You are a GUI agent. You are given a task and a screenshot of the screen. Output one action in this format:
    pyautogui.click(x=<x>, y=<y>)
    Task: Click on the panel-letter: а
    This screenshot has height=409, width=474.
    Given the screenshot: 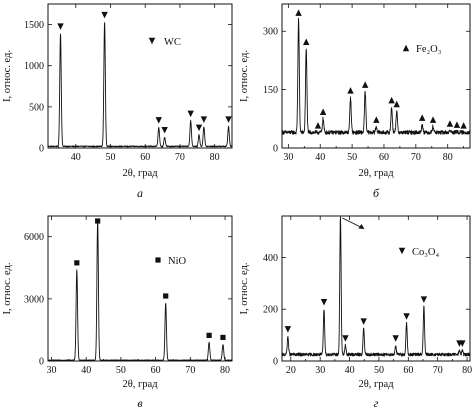 What is the action you would take?
    pyautogui.click(x=140, y=193)
    